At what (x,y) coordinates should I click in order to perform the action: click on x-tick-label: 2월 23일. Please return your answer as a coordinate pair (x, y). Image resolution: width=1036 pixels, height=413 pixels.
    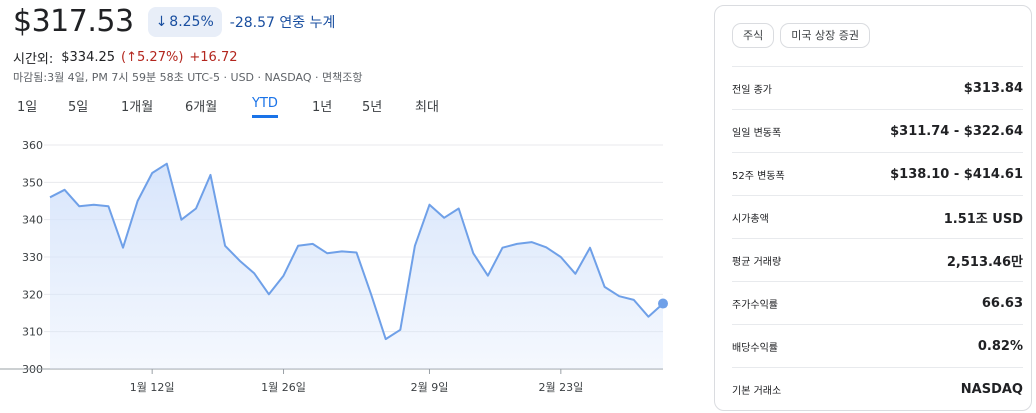
    Looking at the image, I should click on (560, 387).